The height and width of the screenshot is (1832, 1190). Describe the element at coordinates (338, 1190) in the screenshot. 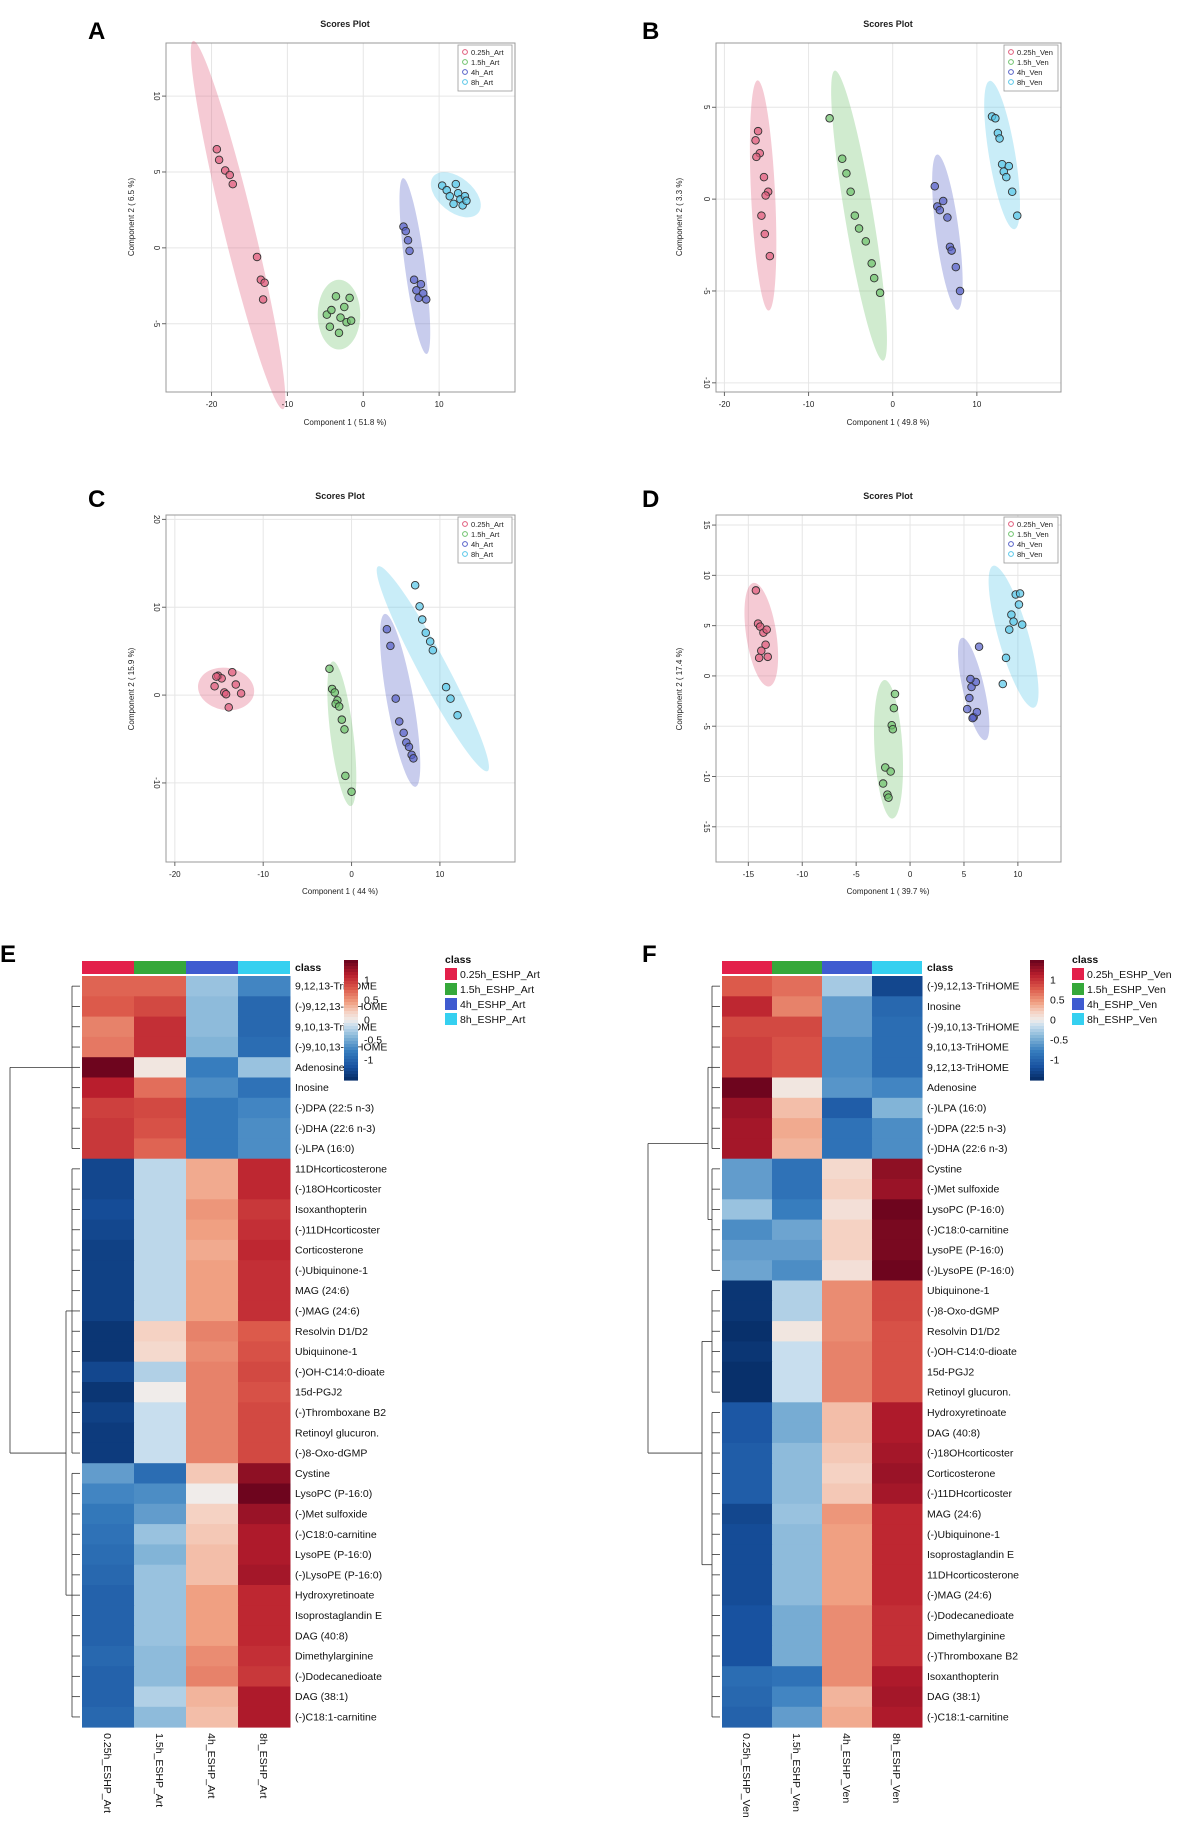

I see `row-label: (-)18OHcorticoster` at that location.